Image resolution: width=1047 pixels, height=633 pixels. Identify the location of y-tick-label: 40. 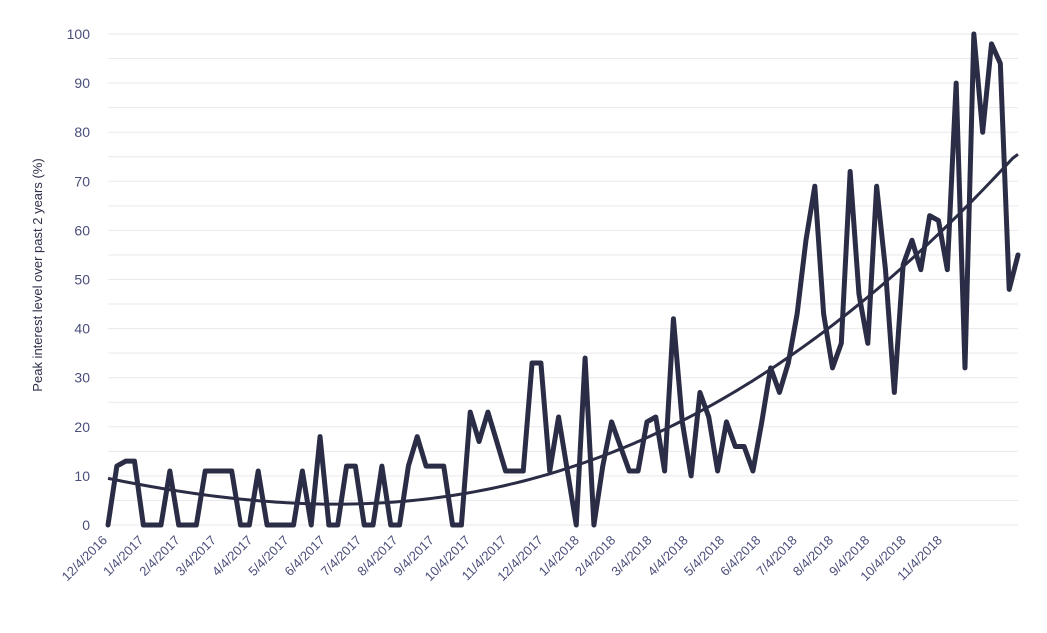
(82, 329).